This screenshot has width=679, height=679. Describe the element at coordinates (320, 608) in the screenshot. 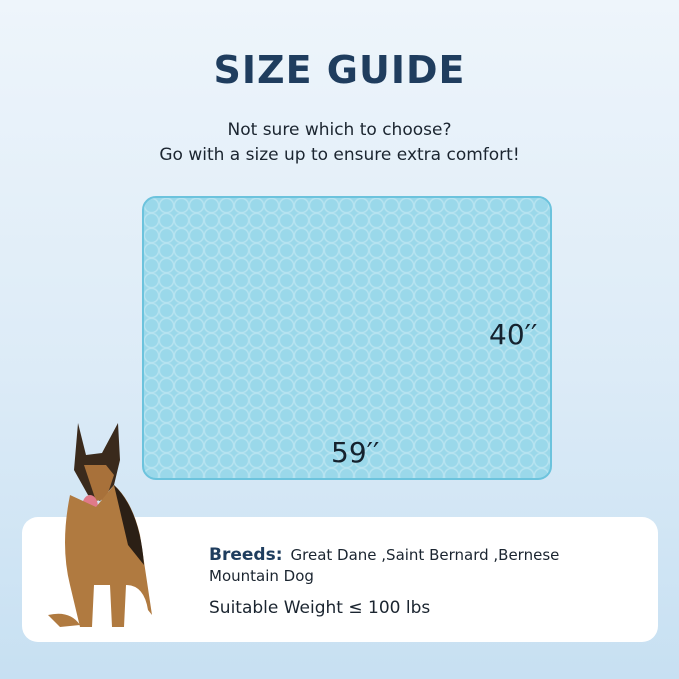

I see `suitable-weight-text: Suitable Weight ≤ 100 lbs` at that location.